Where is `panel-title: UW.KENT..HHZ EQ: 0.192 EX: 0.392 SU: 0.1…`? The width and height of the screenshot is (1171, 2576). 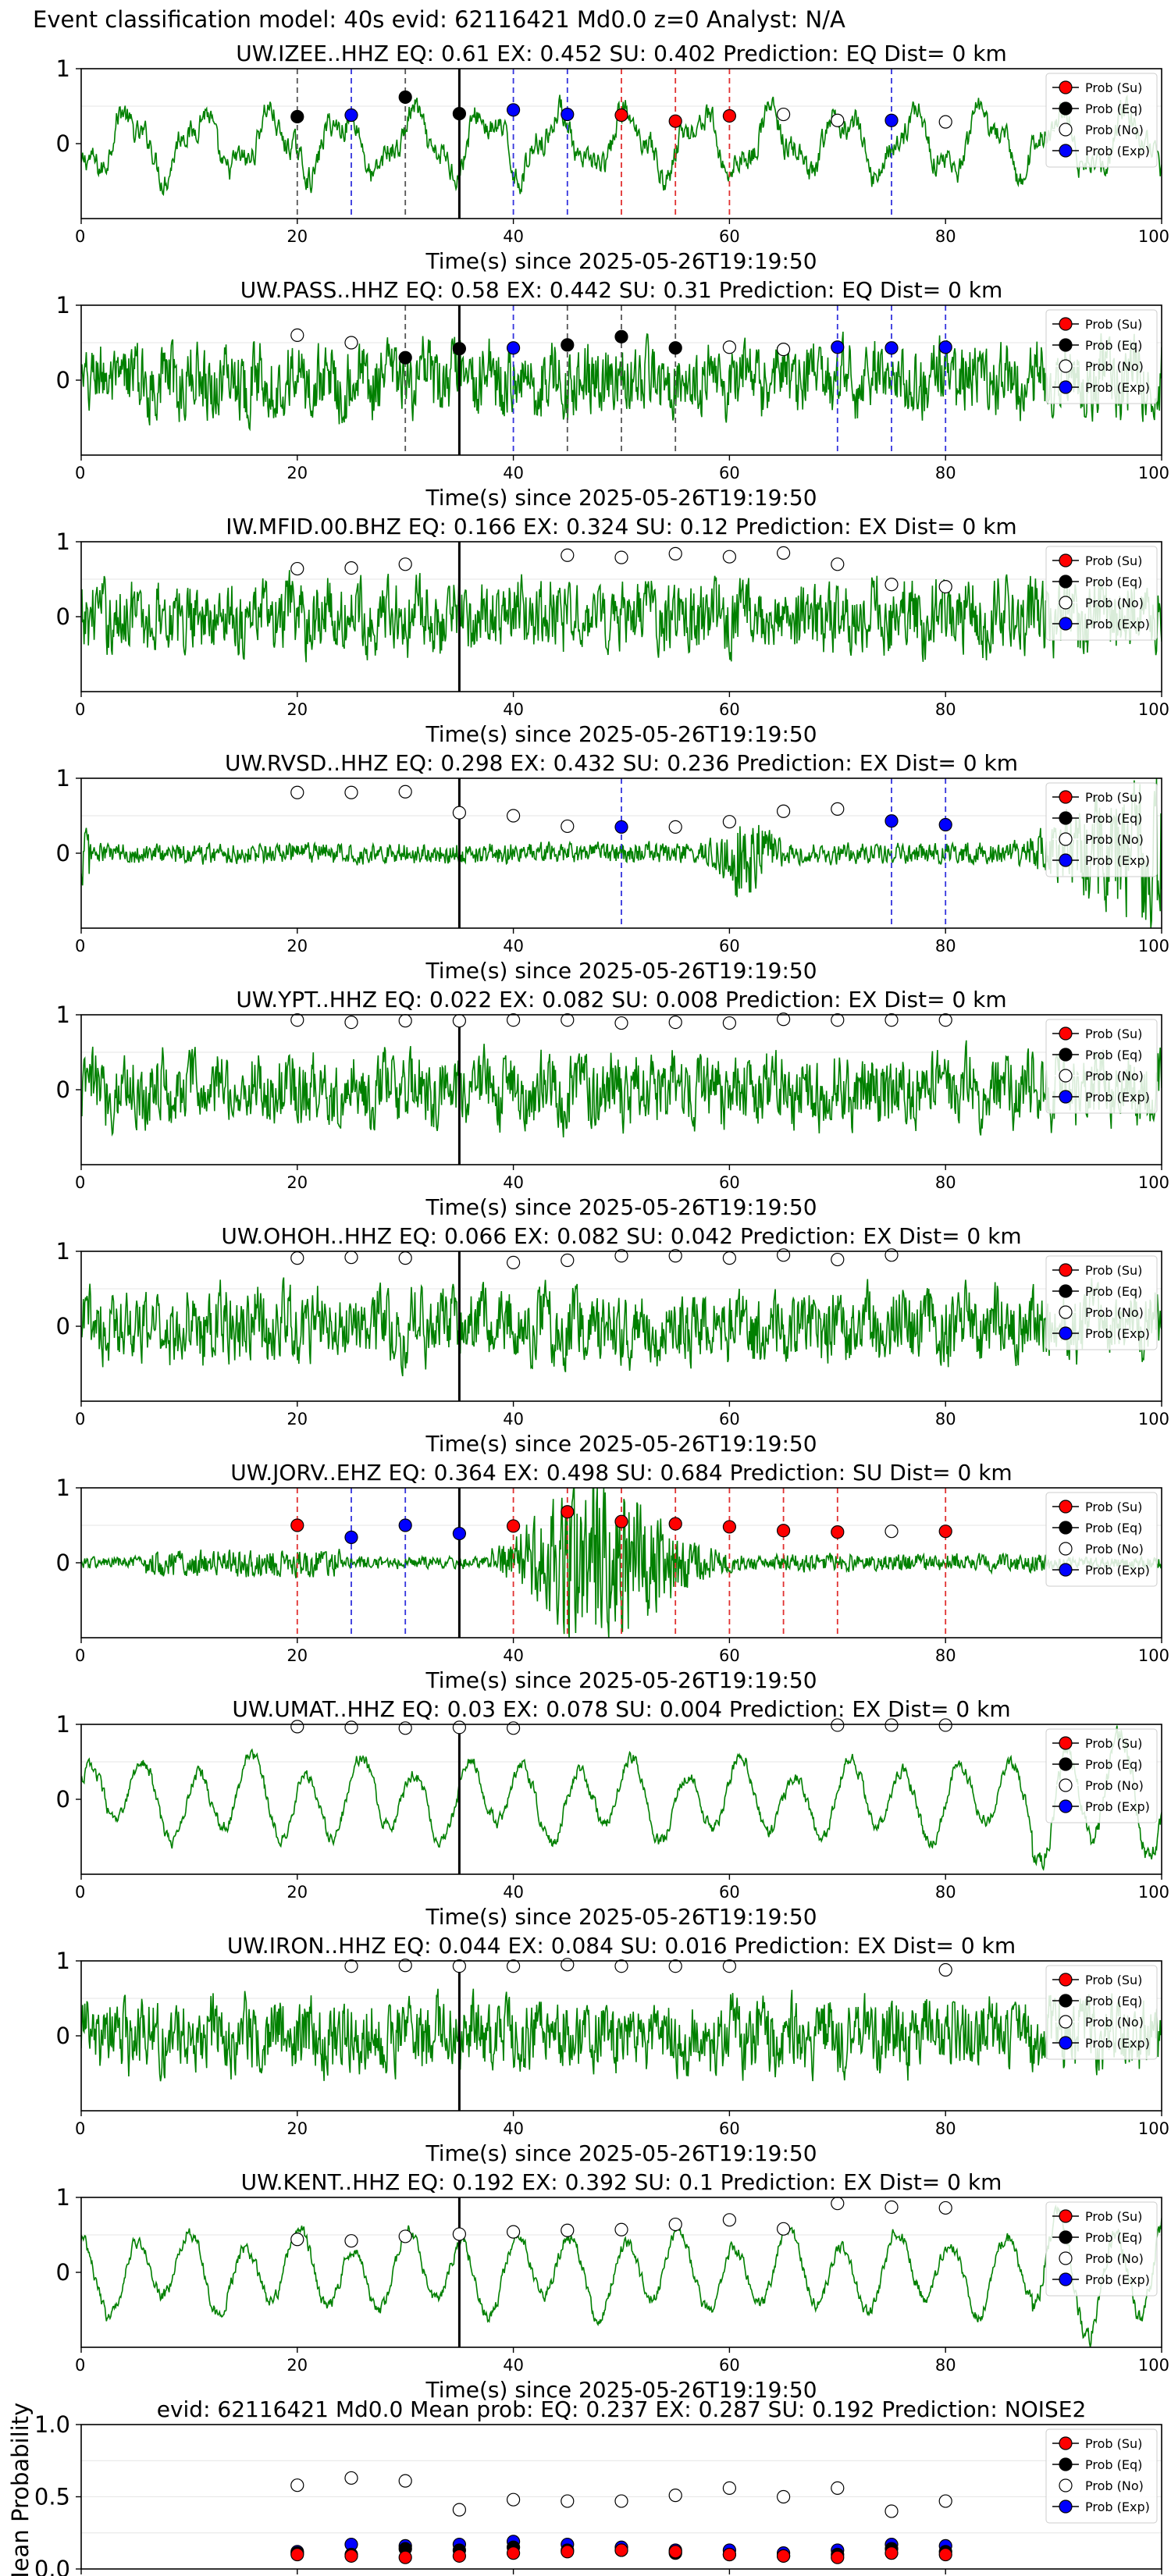
panel-title: UW.KENT..HHZ EQ: 0.192 EX: 0.392 SU: 0.1… is located at coordinates (621, 2182).